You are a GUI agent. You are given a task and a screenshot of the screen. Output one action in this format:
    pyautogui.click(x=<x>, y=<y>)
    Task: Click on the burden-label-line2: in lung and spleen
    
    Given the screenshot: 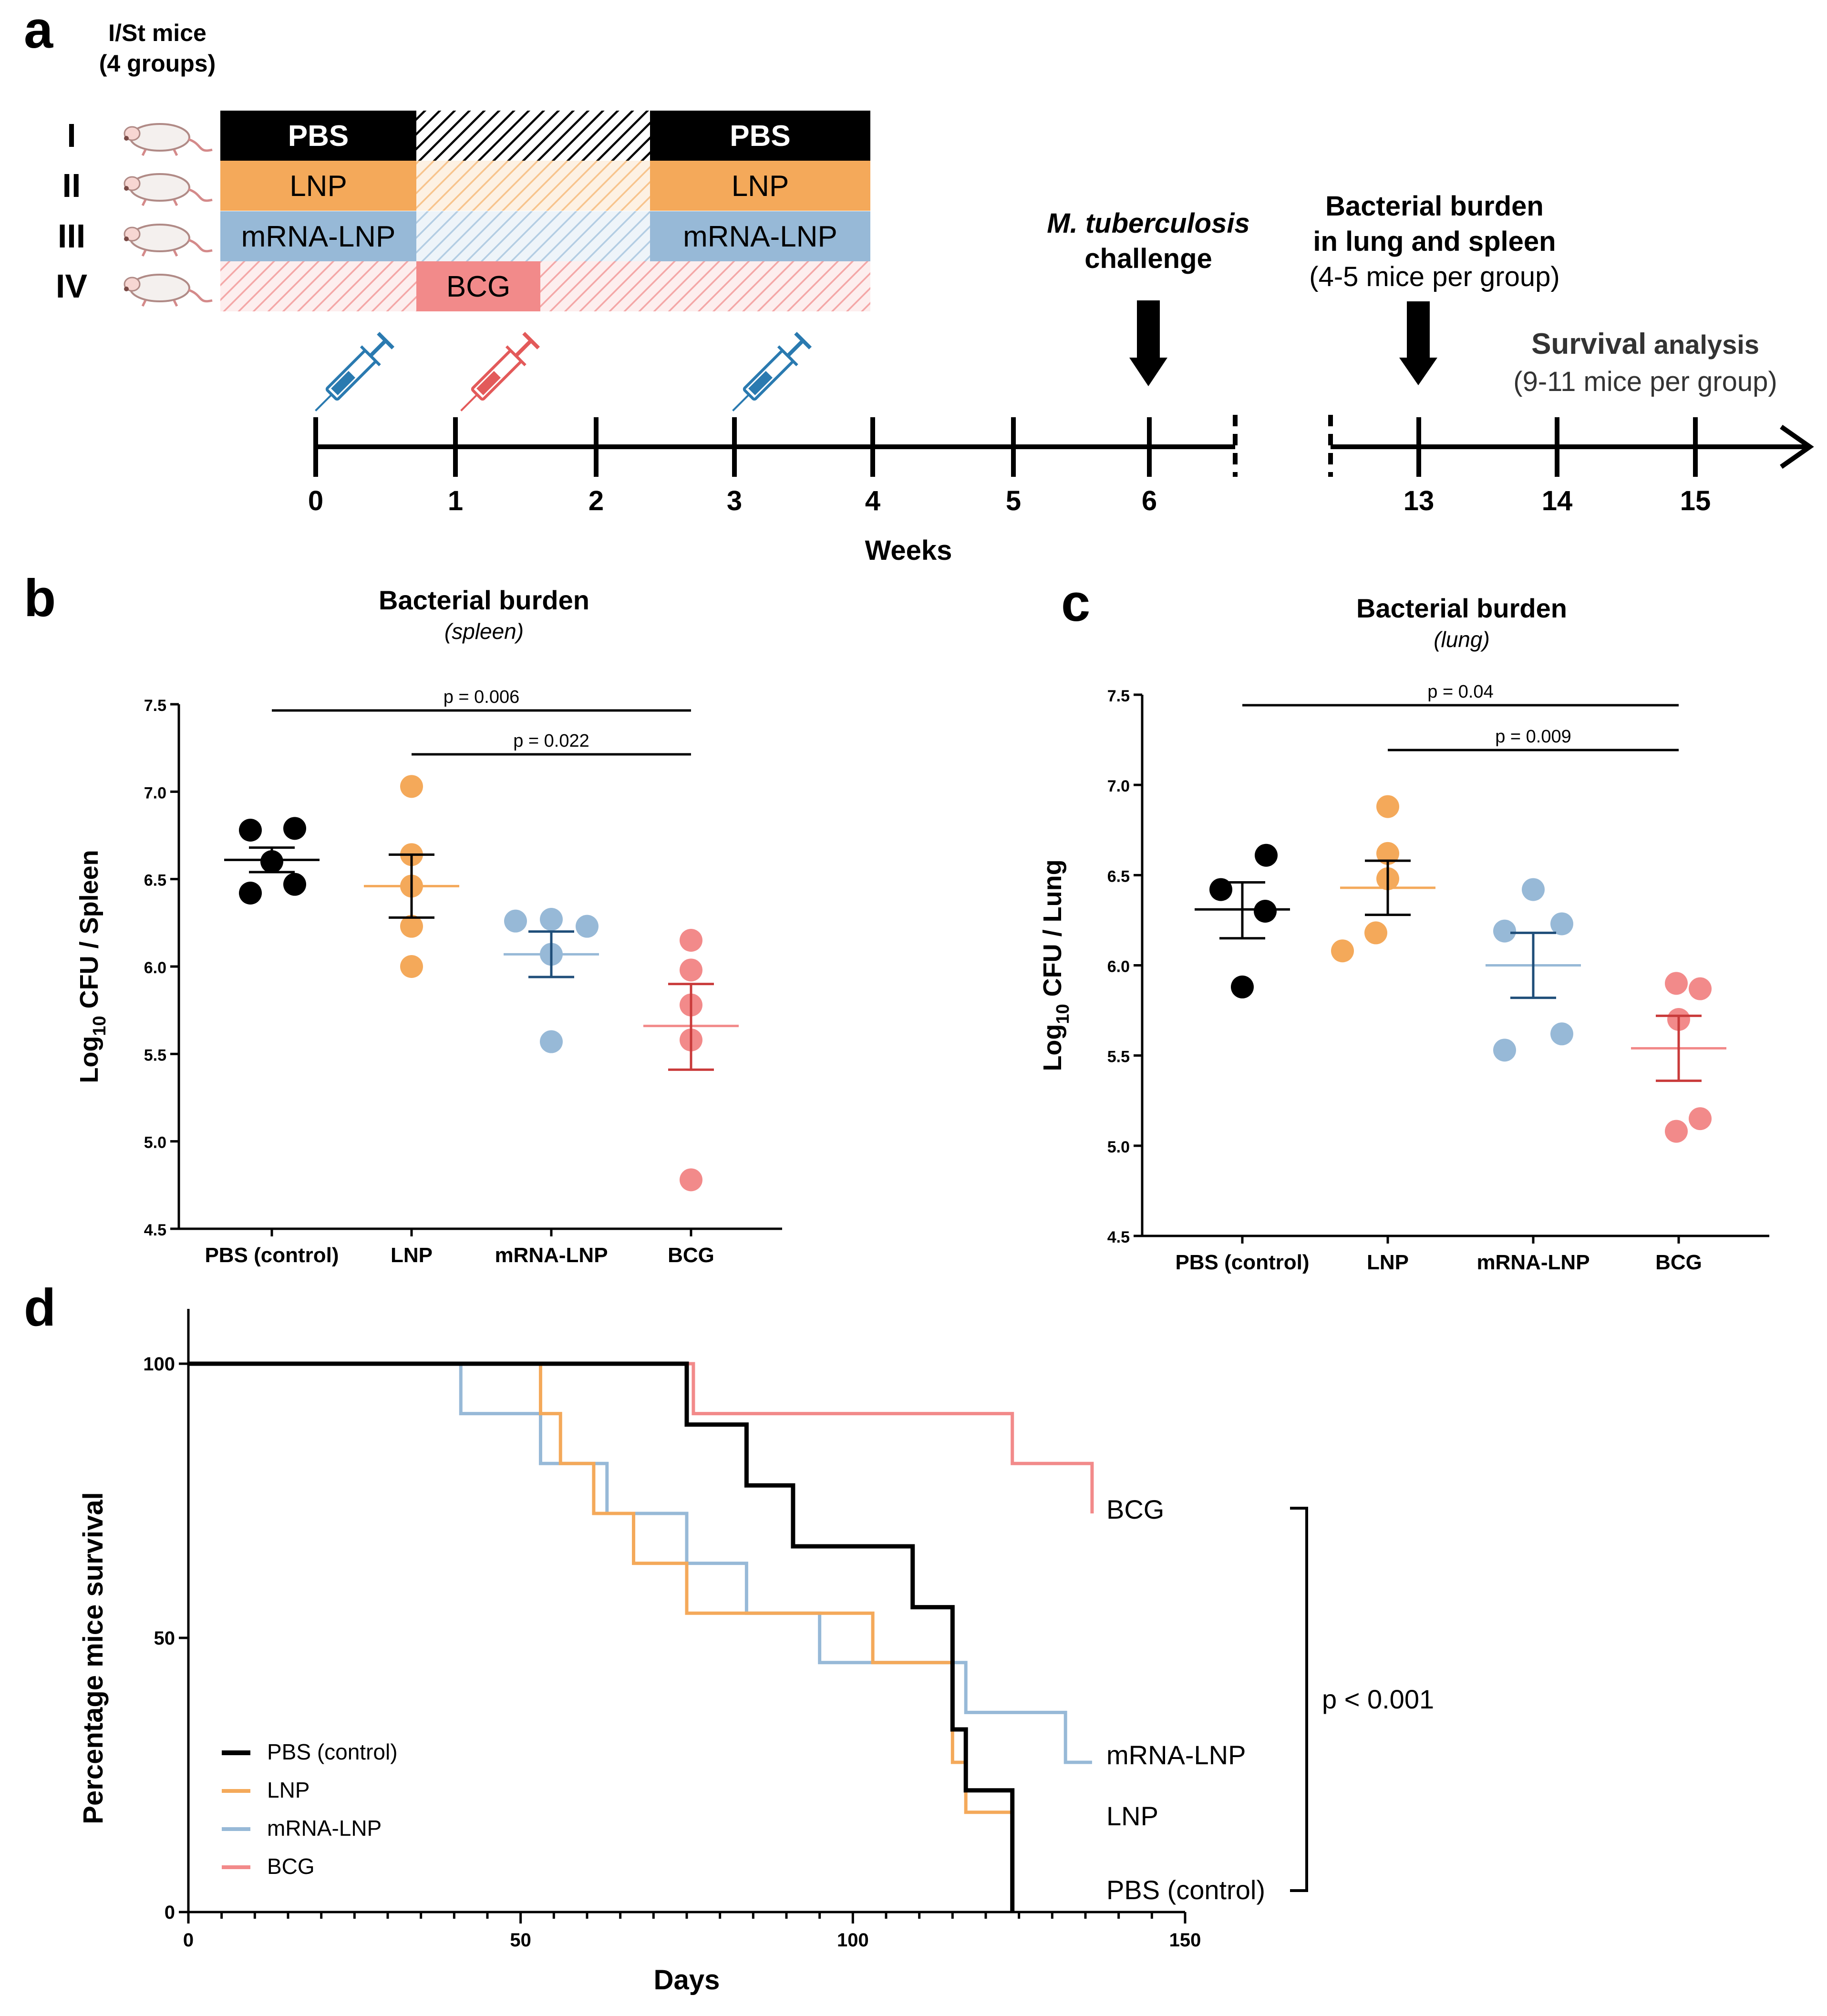 What is the action you would take?
    pyautogui.click(x=1434, y=241)
    